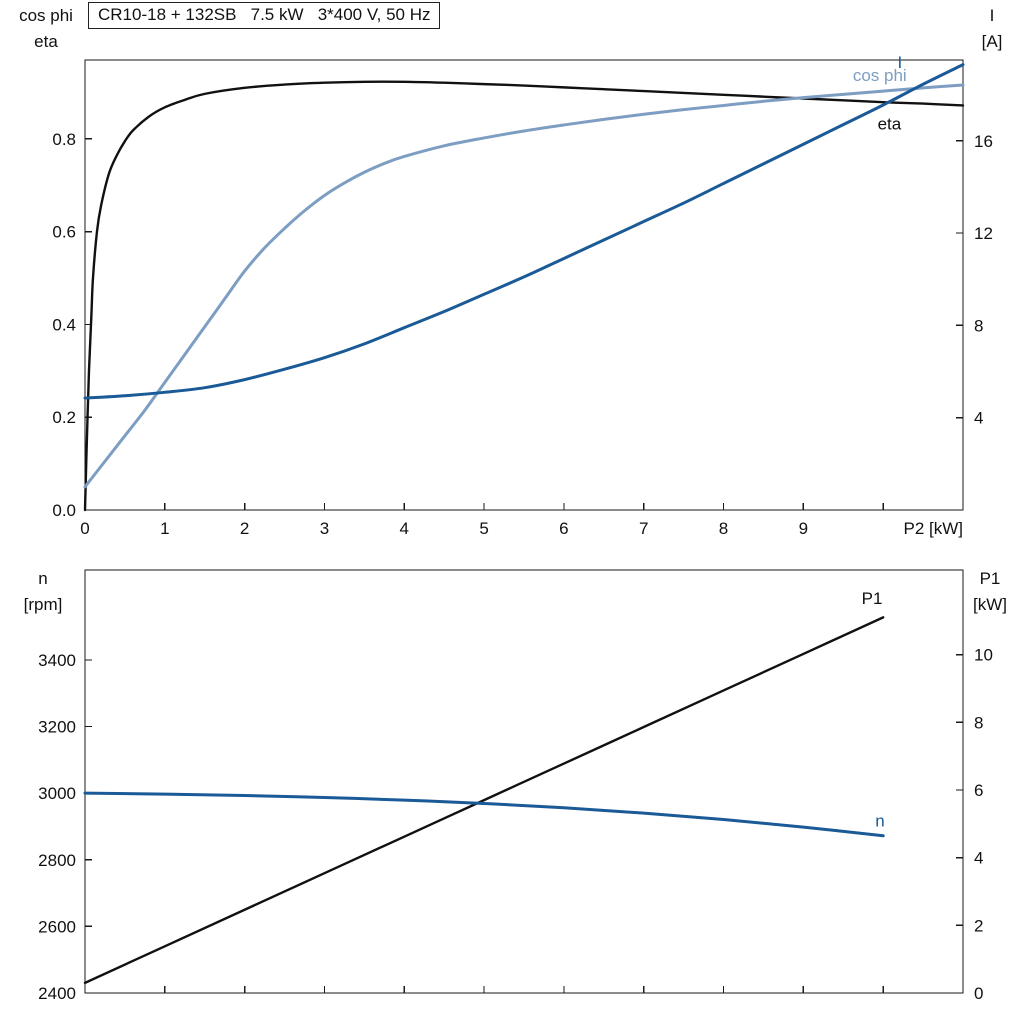  Describe the element at coordinates (933, 528) in the screenshot. I see `x-axis-label: P2 [kW]` at that location.